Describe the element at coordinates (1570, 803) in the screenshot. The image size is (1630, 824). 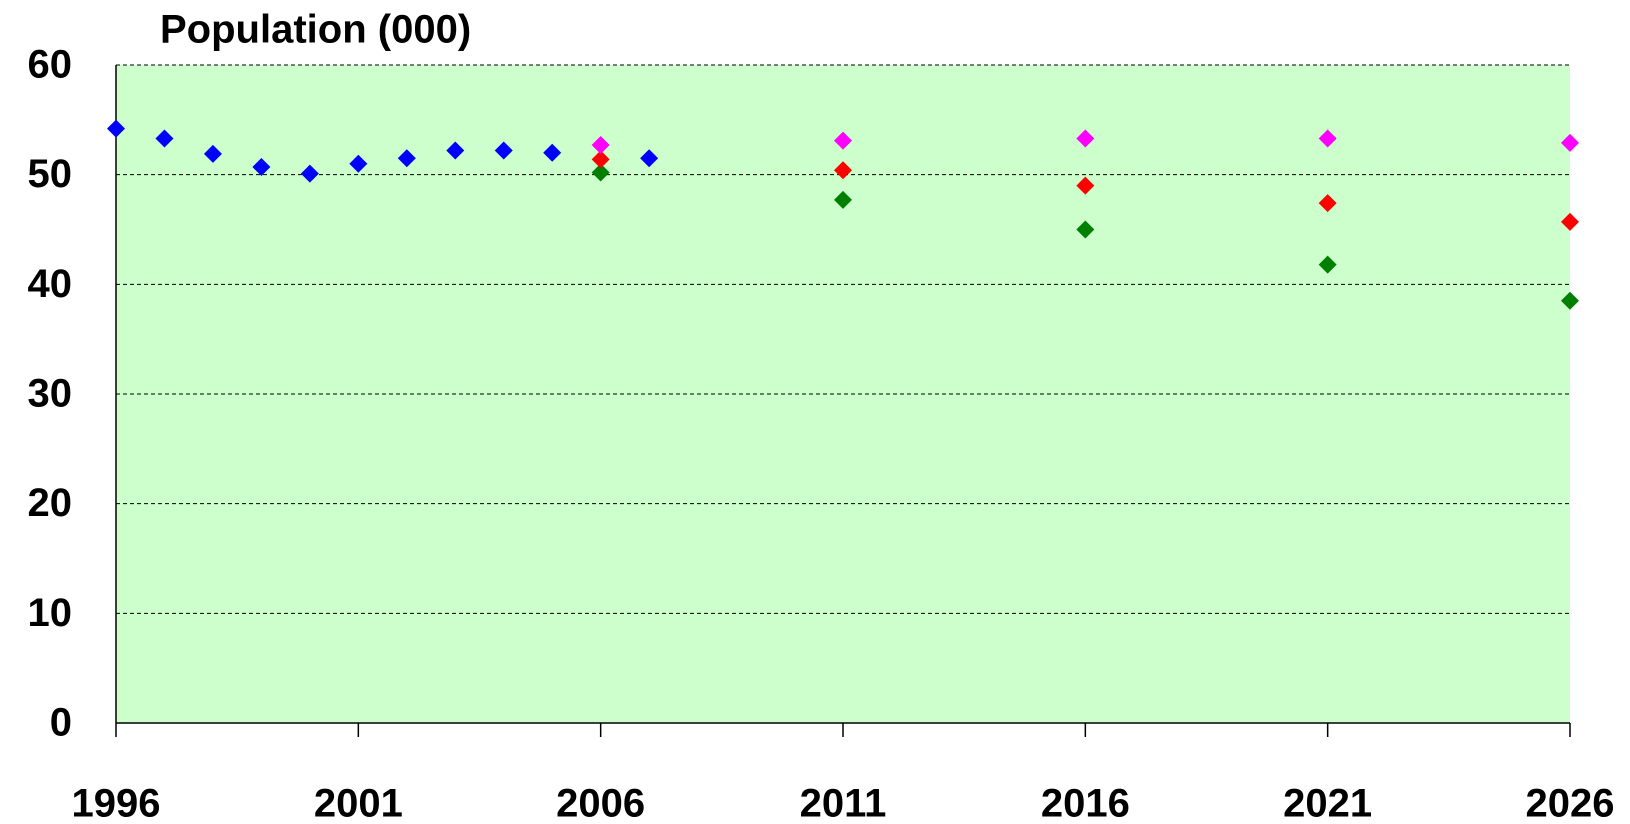
I see `x-tick-label: 2026` at that location.